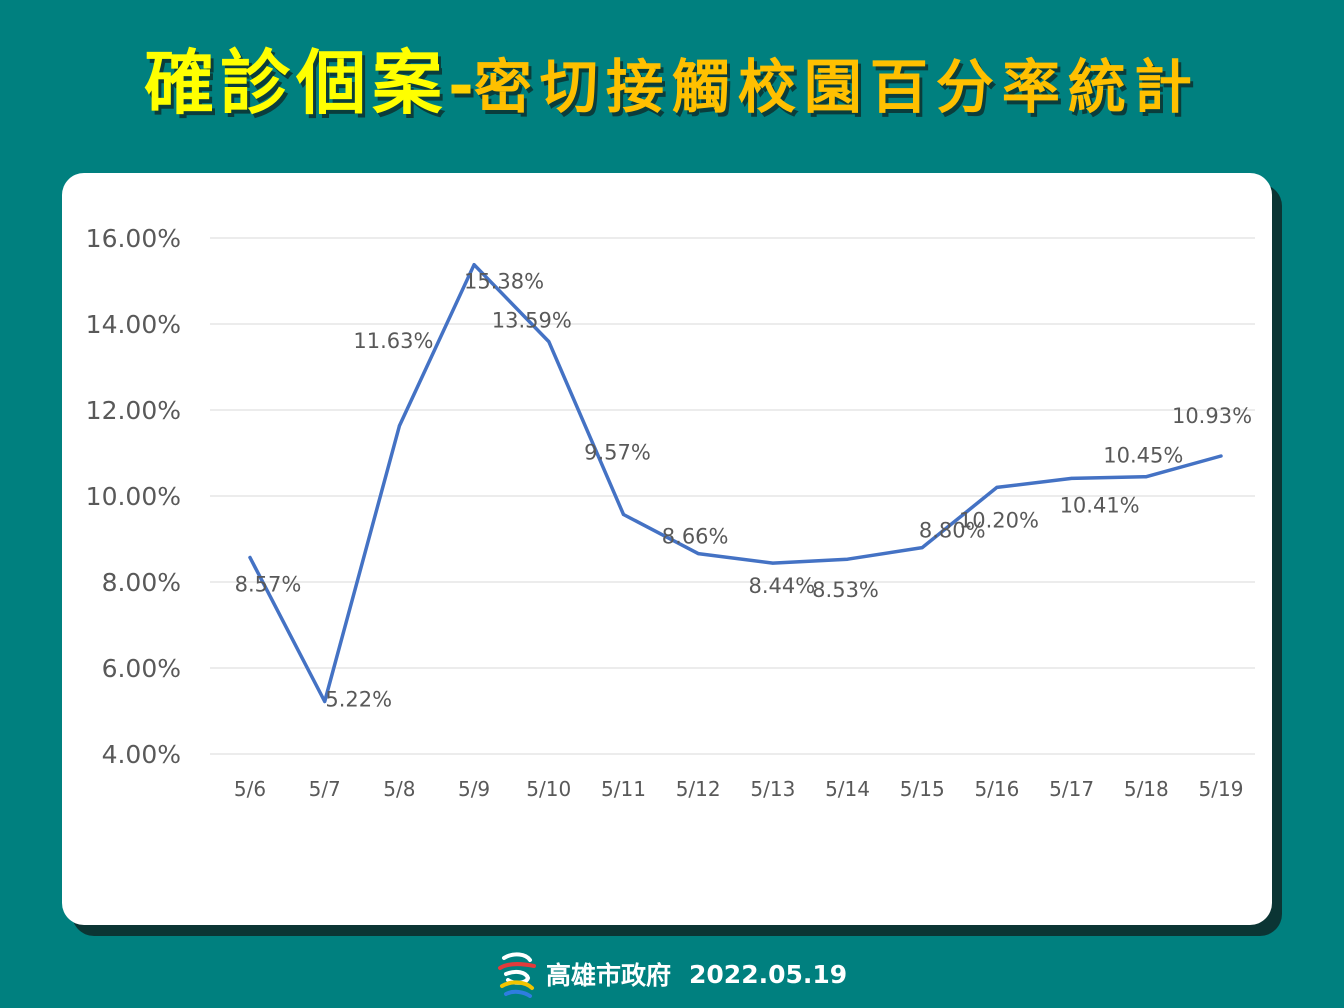 This screenshot has height=1008, width=1344. What do you see at coordinates (133, 496) in the screenshot?
I see `y-tick-label: 10.00%` at bounding box center [133, 496].